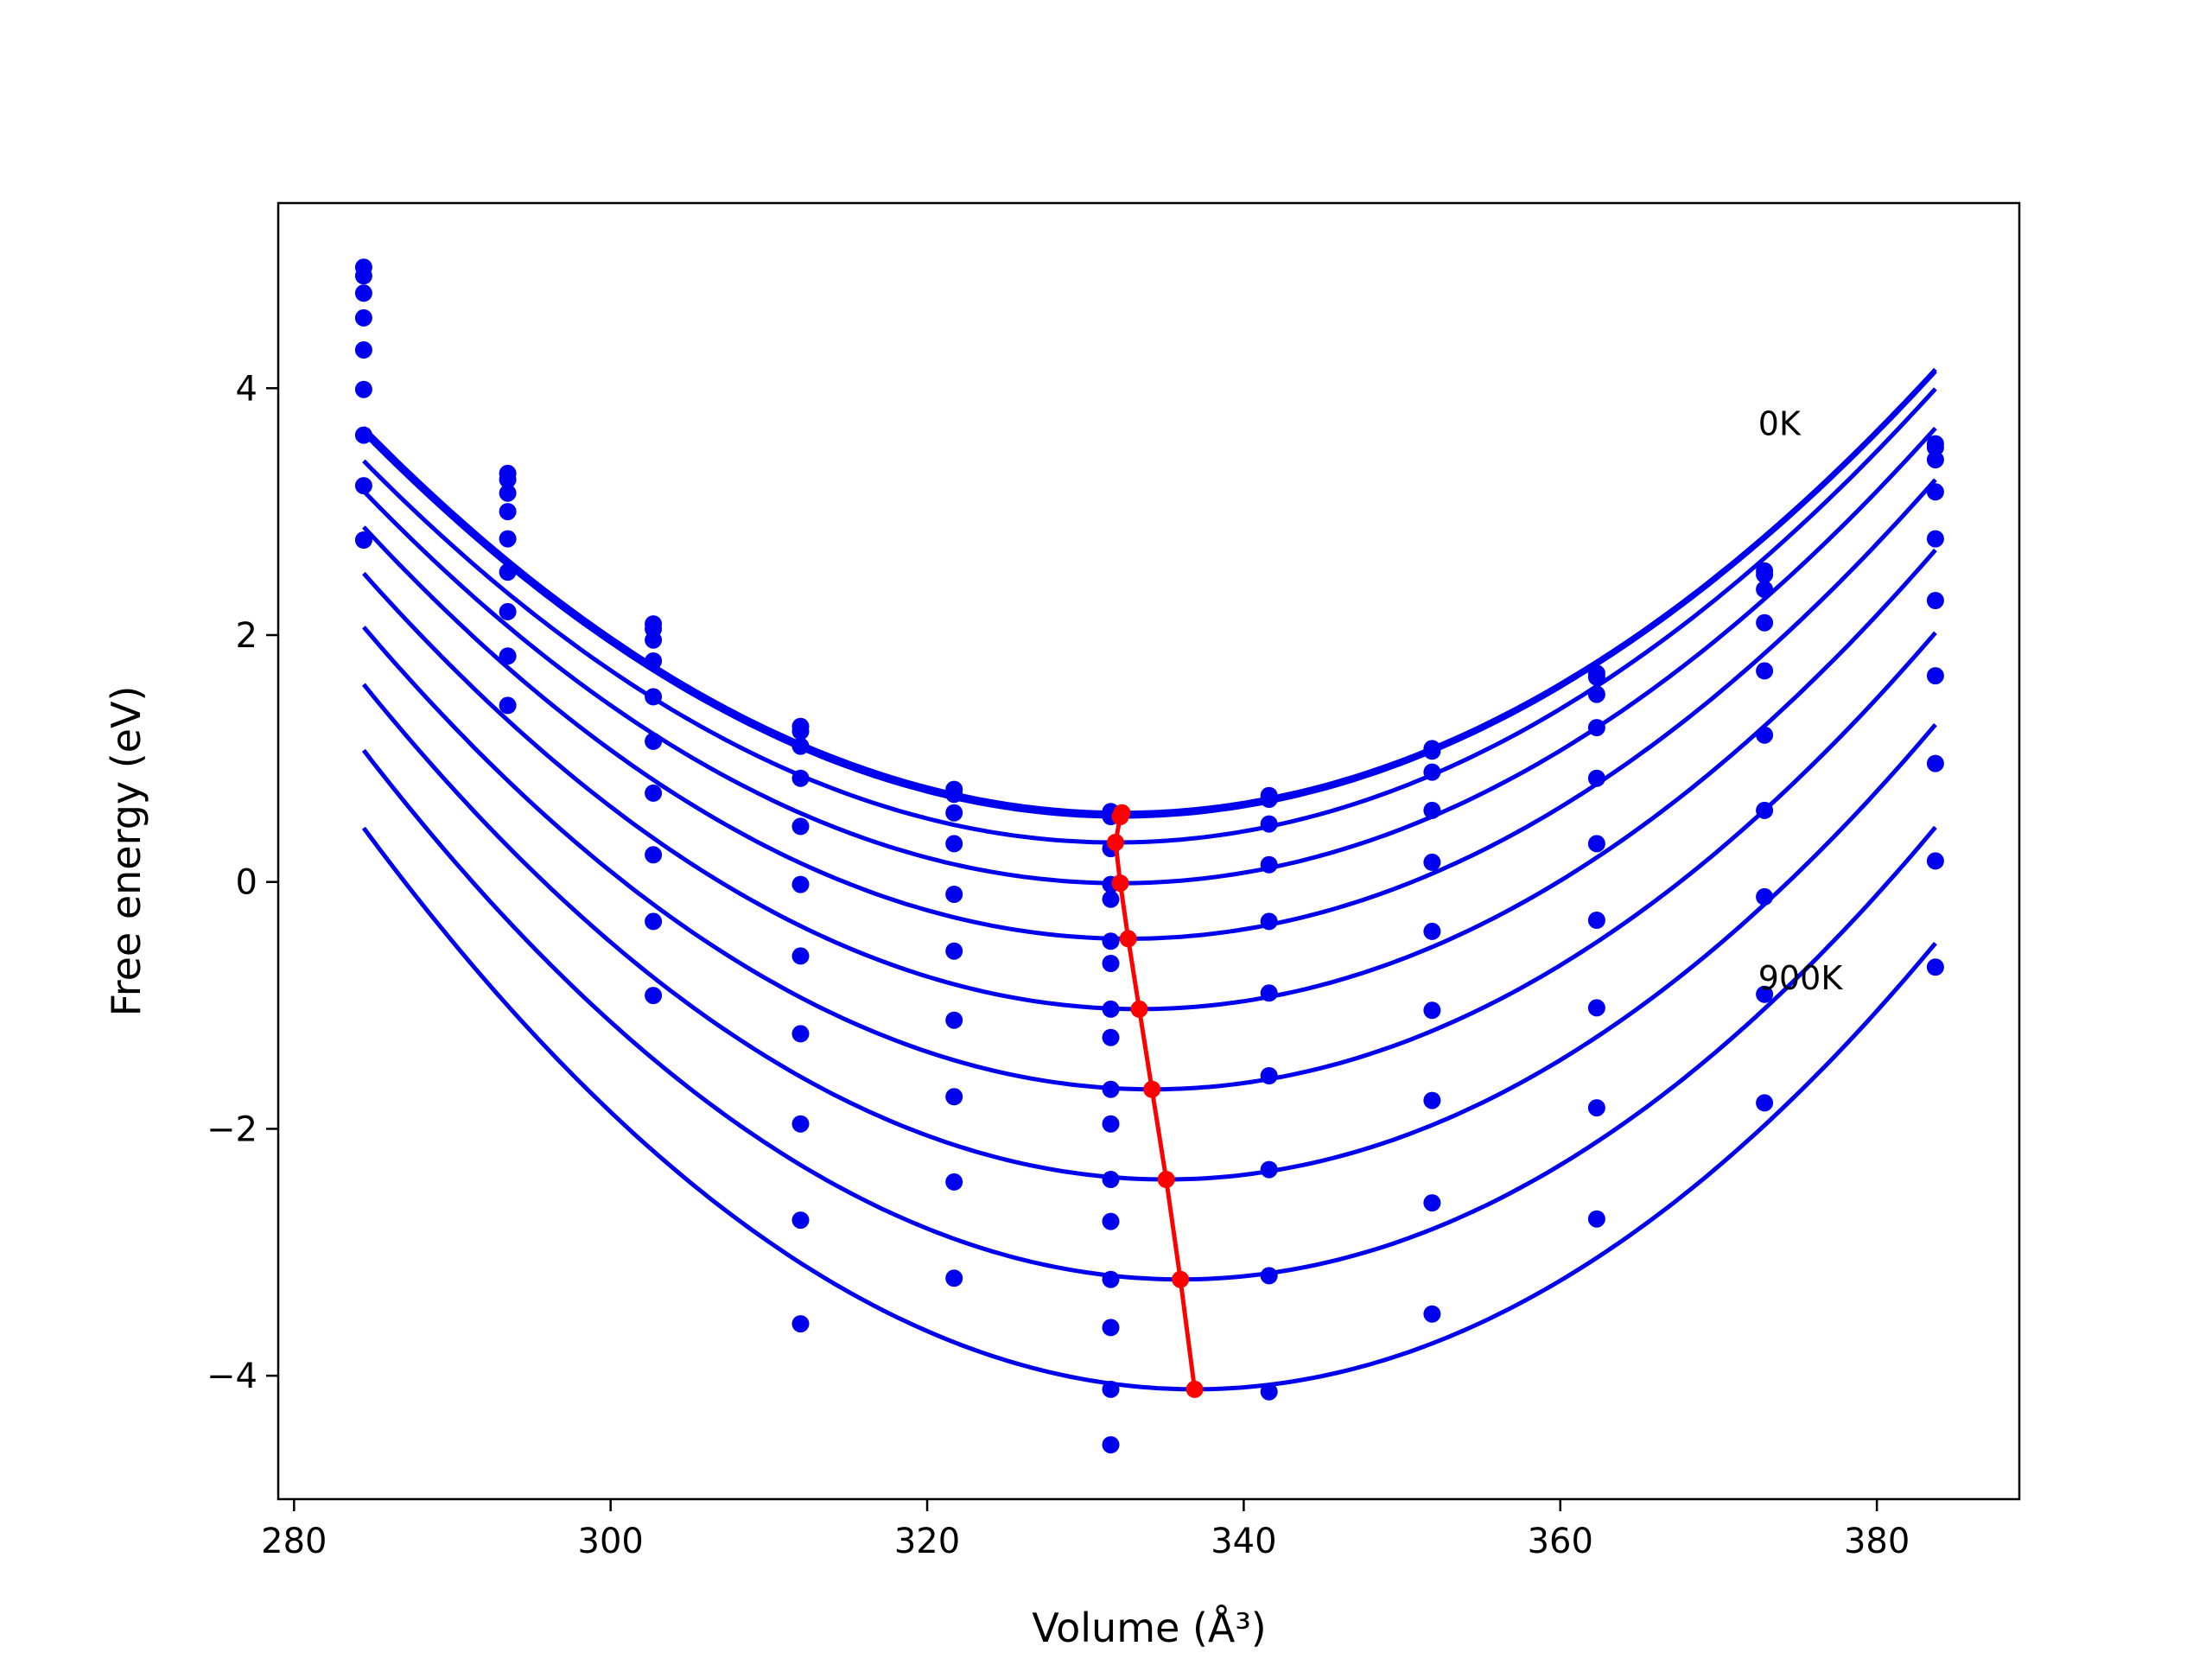 Image resolution: width=2212 pixels, height=1659 pixels. Describe the element at coordinates (246, 883) in the screenshot. I see `y-tick-label-0: 0` at that location.